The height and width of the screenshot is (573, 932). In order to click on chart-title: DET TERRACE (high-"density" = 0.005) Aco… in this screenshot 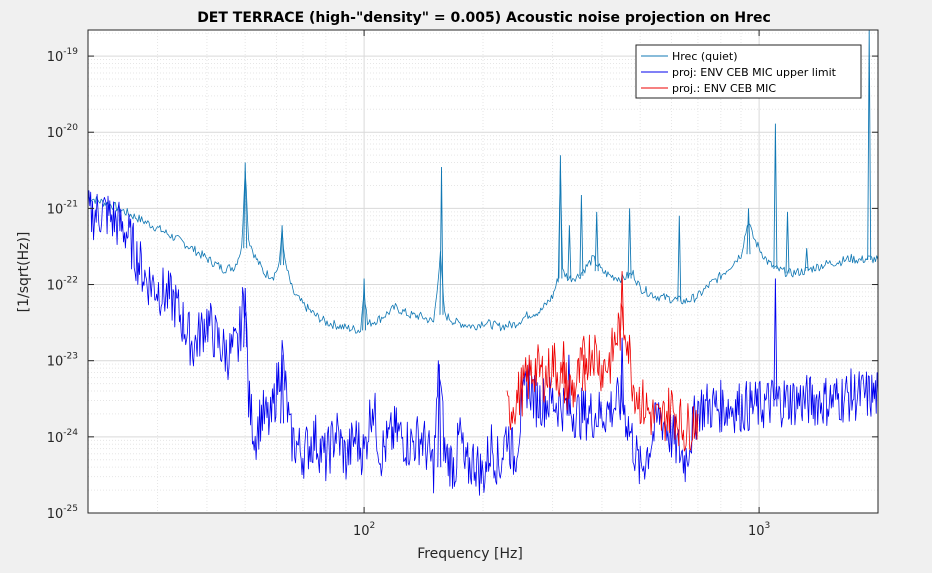, I will do `click(484, 18)`.